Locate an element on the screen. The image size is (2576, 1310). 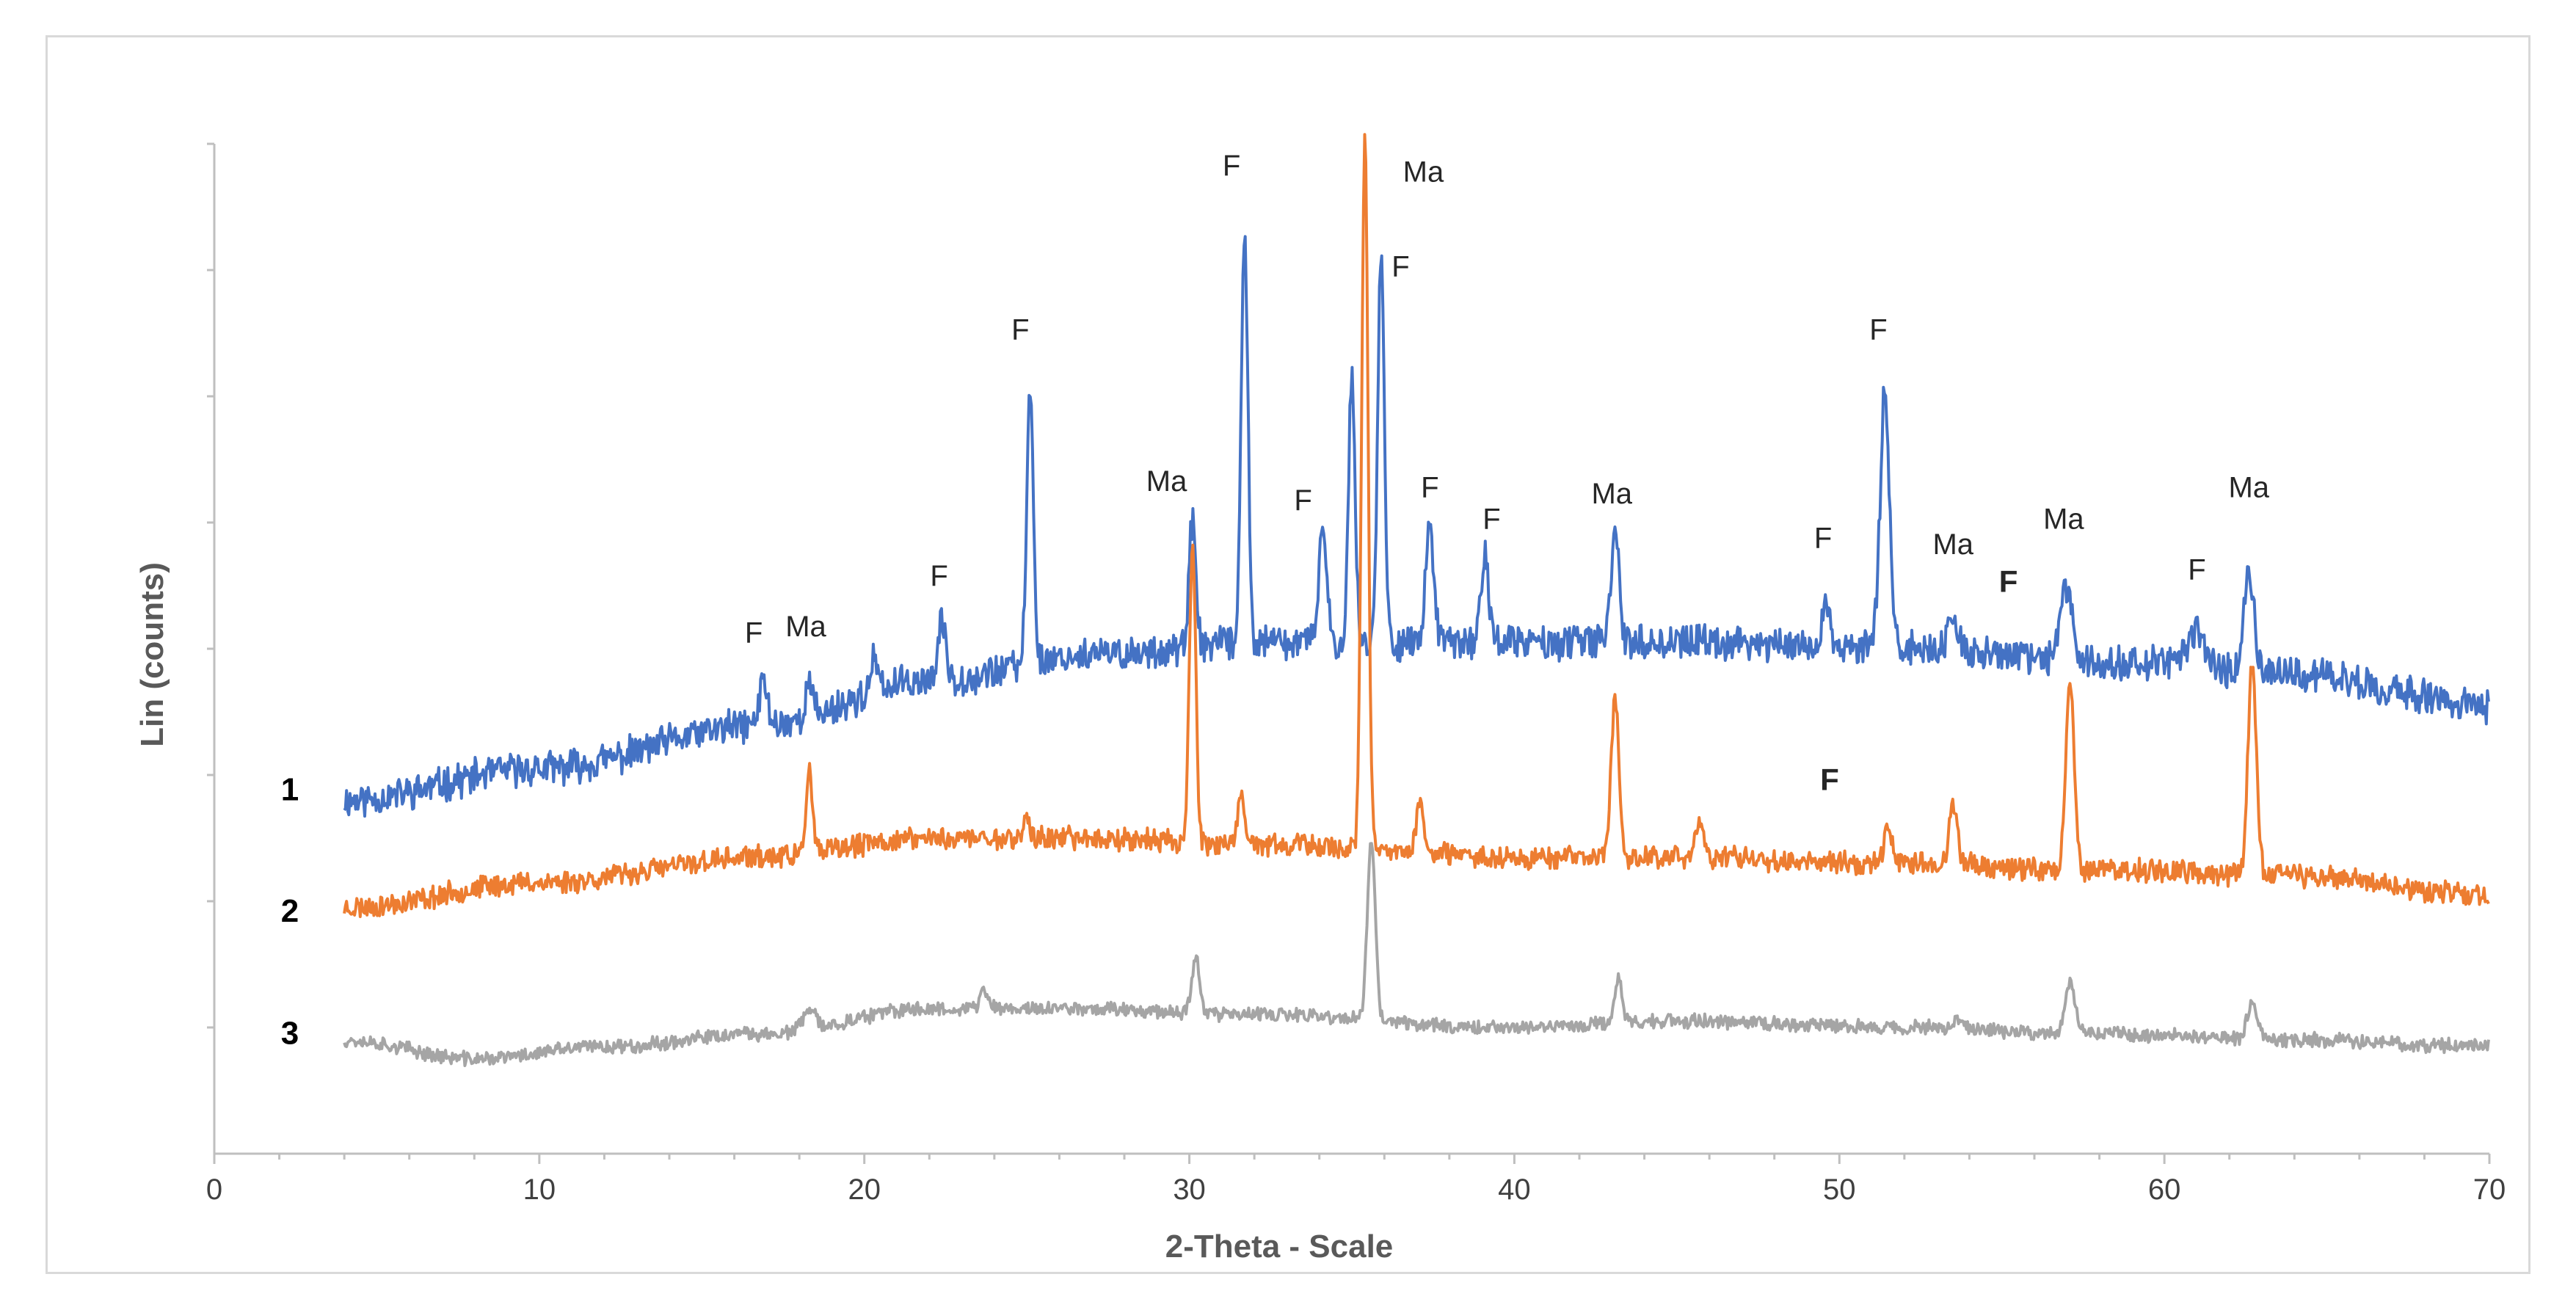
x-tick-label: 70 is located at coordinates (2489, 1189).